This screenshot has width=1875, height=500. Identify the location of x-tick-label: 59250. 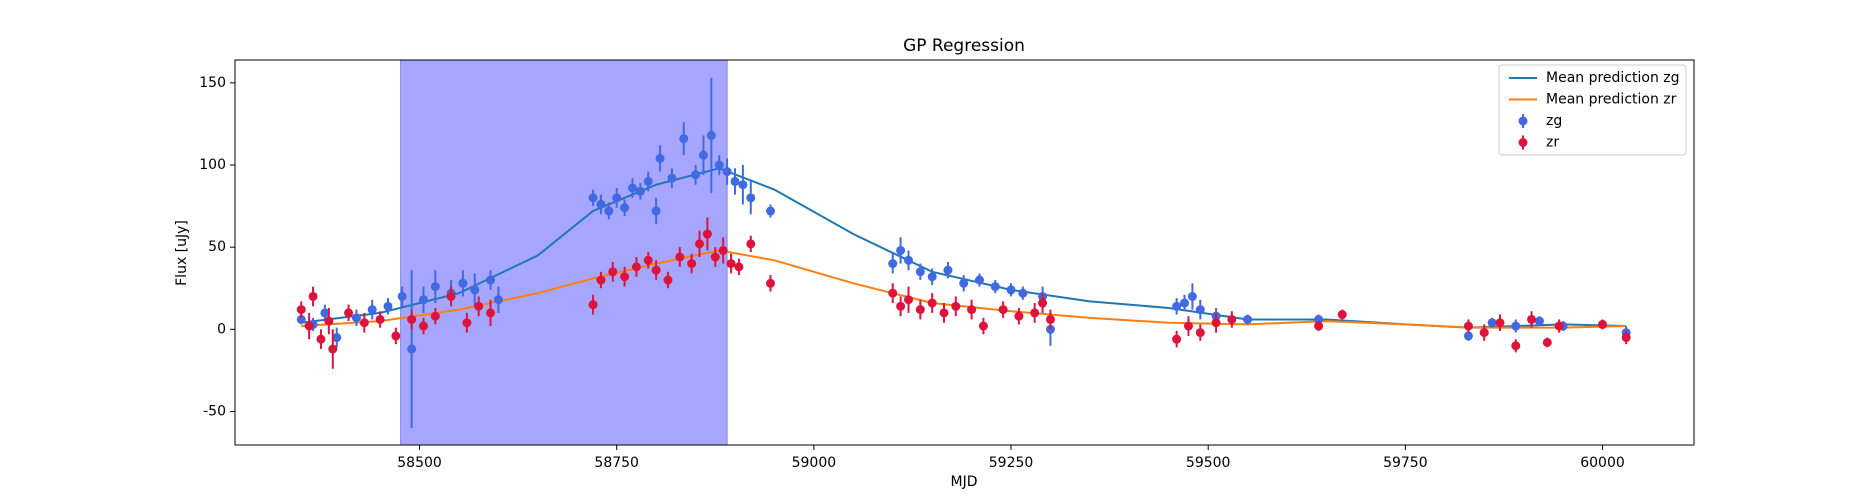
(1011, 463).